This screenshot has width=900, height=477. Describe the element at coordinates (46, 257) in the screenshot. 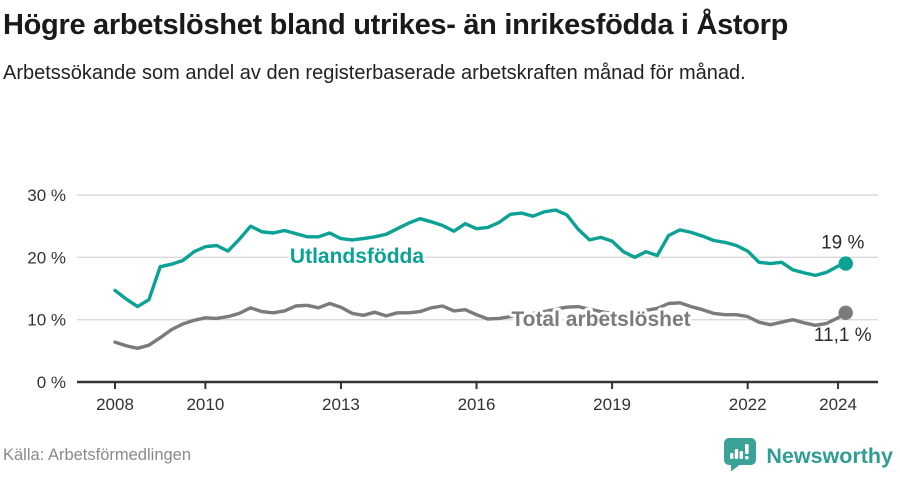

I see `y-tick-label: 20 %` at that location.